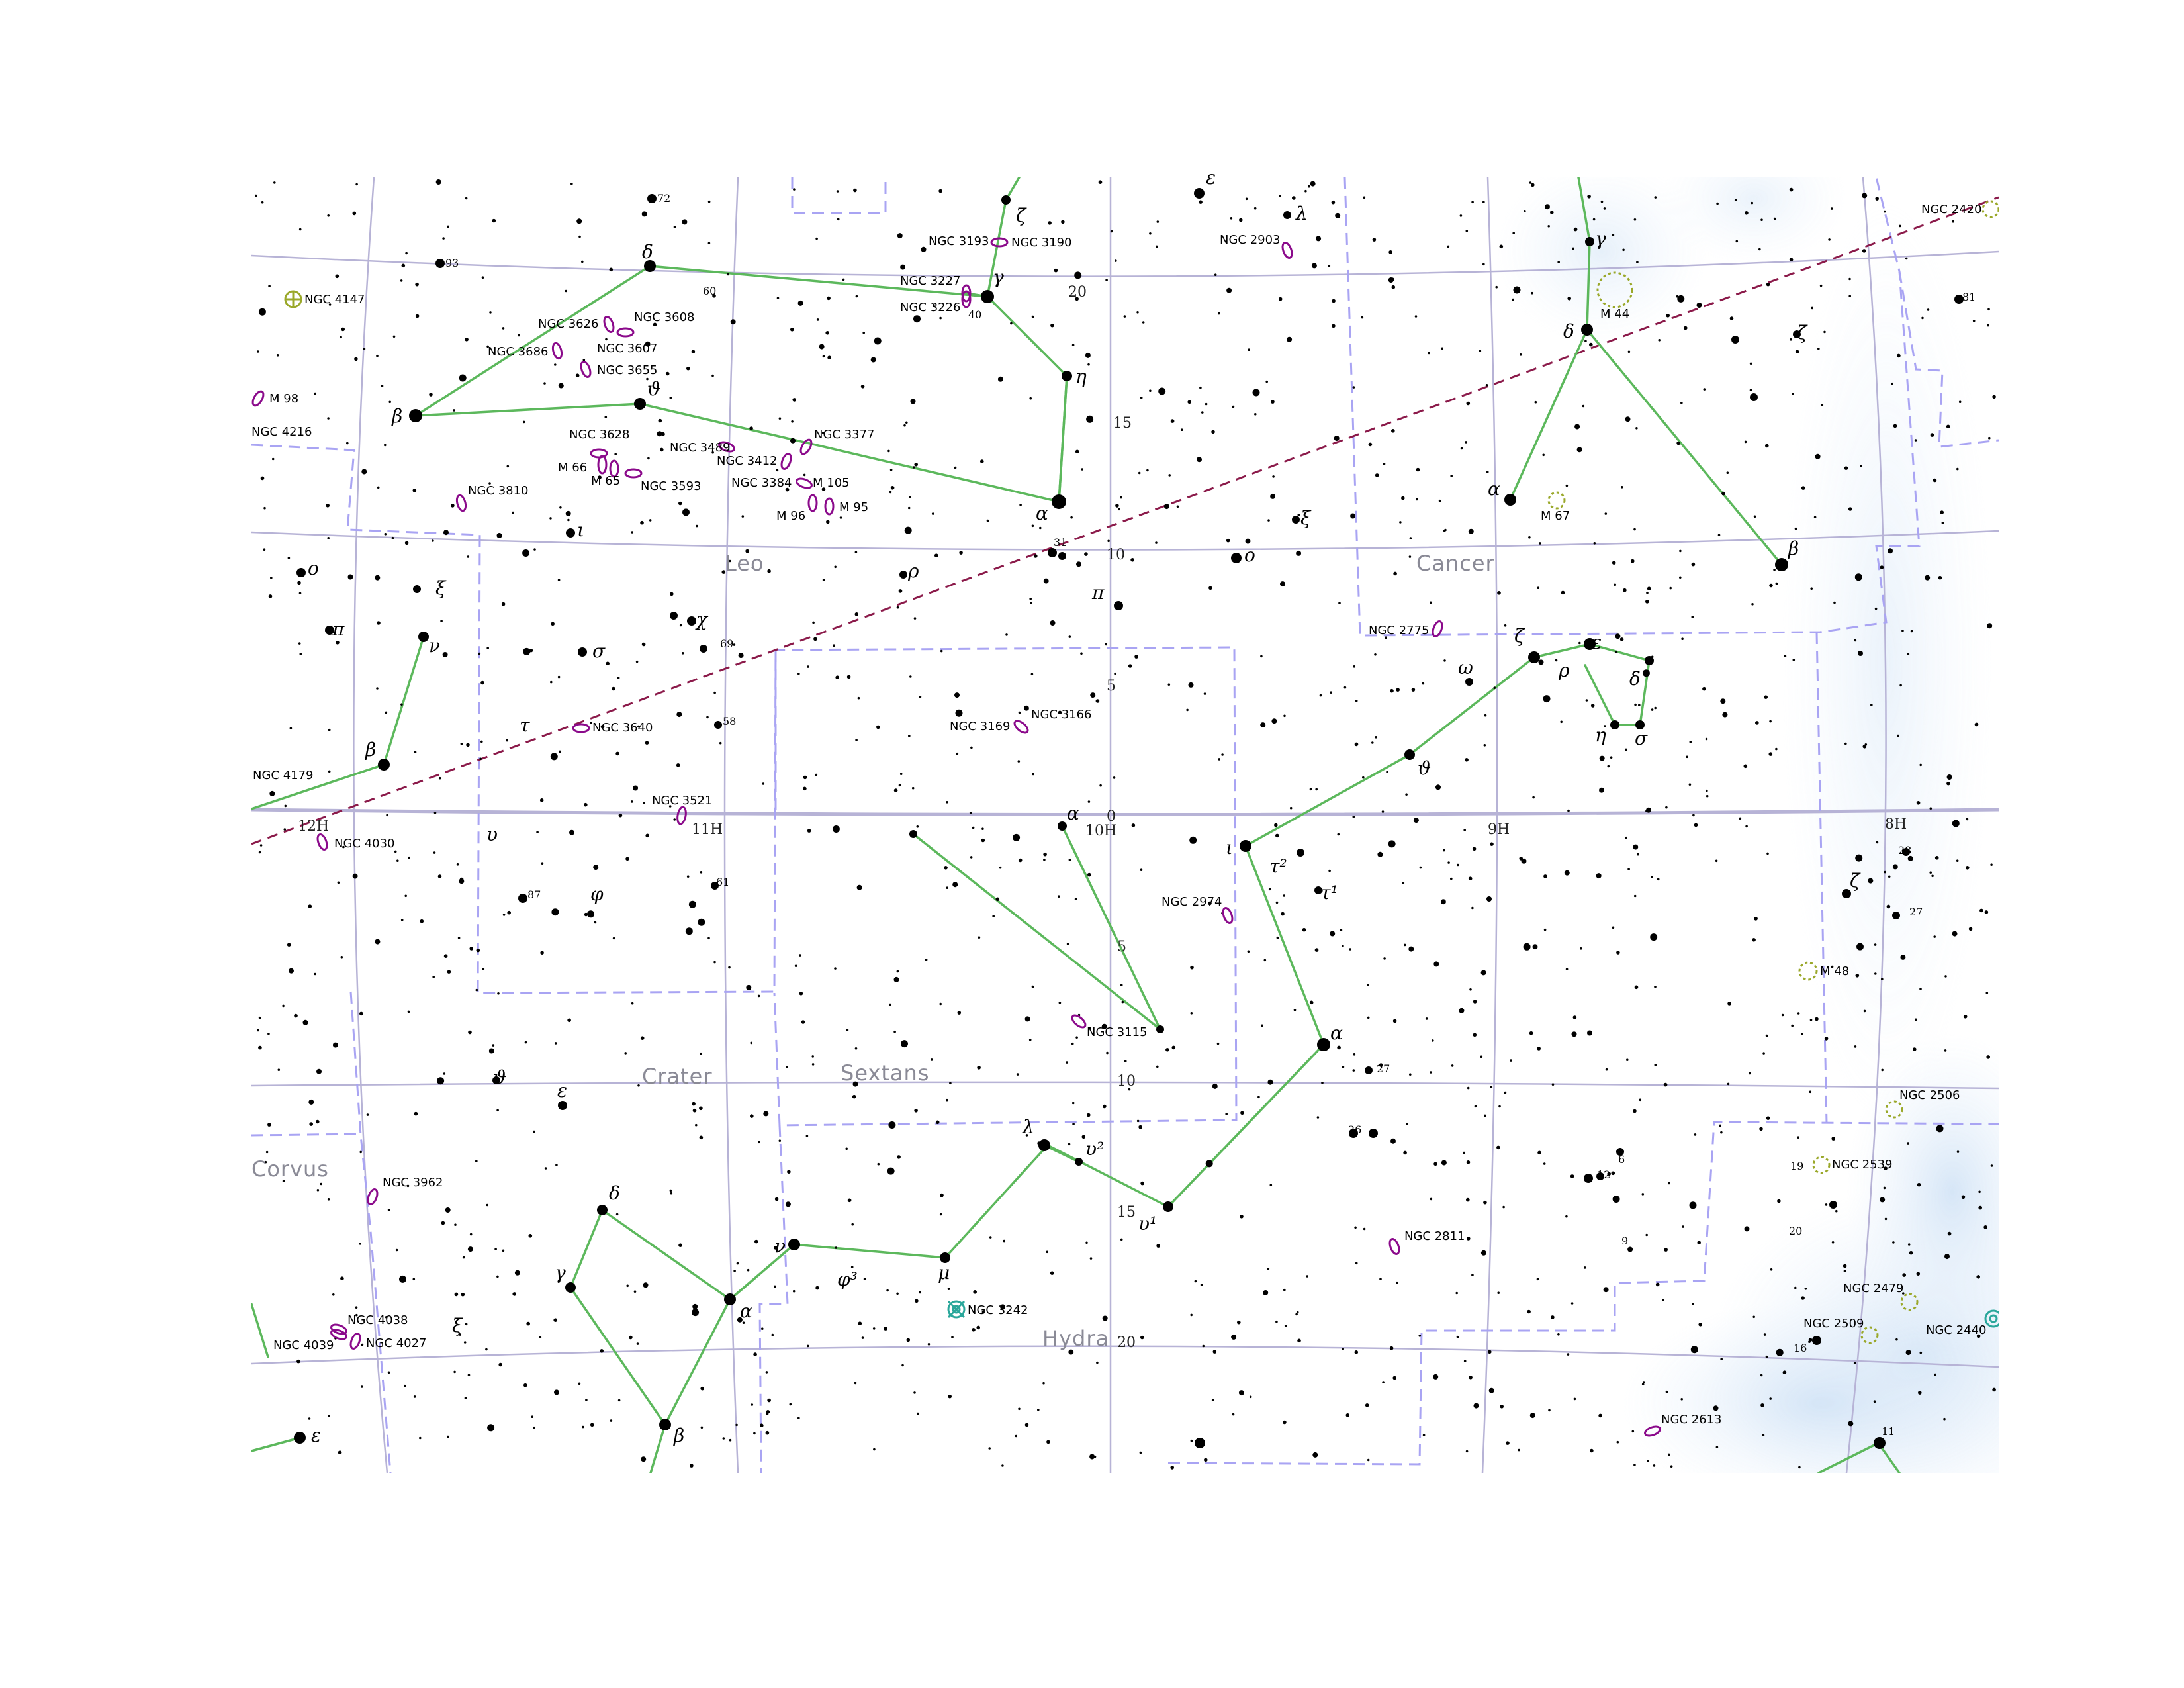  What do you see at coordinates (1125, 263) in the screenshot?
I see `dec-line-plus20` at bounding box center [1125, 263].